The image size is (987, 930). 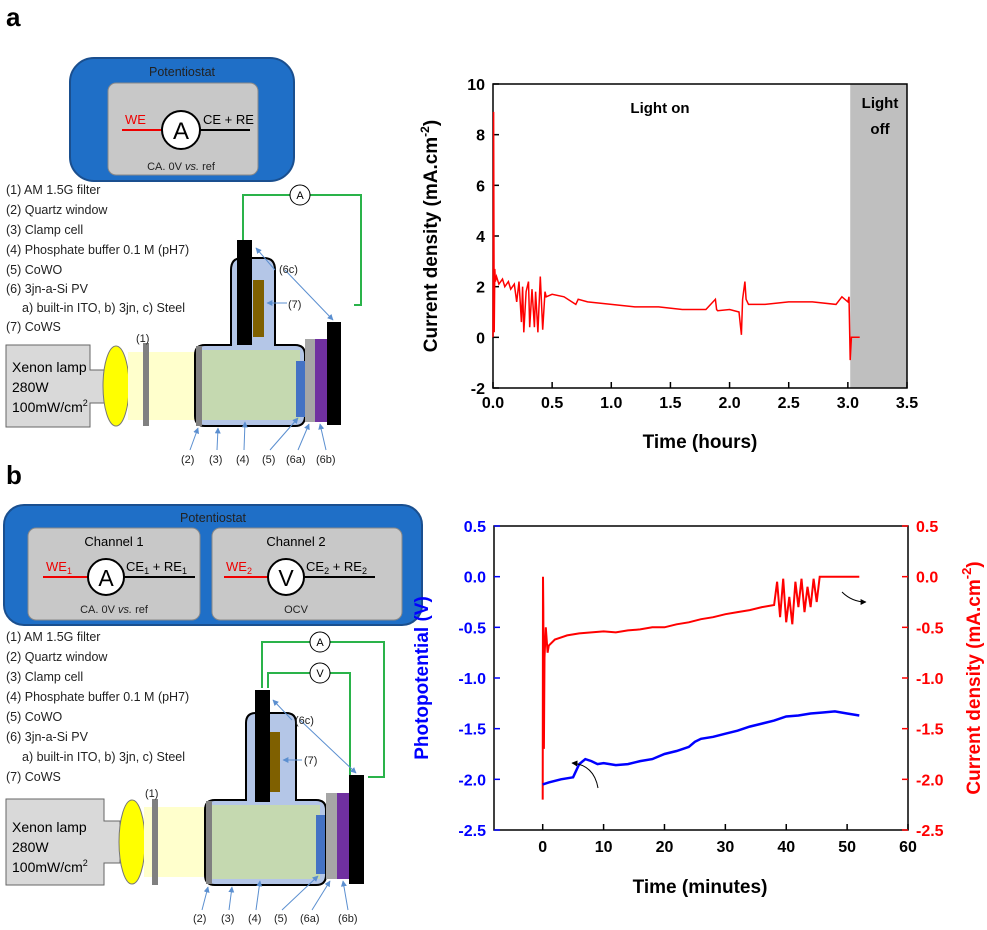 What do you see at coordinates (181, 167) in the screenshot?
I see `mode-label: CA. 0V vs. ref` at bounding box center [181, 167].